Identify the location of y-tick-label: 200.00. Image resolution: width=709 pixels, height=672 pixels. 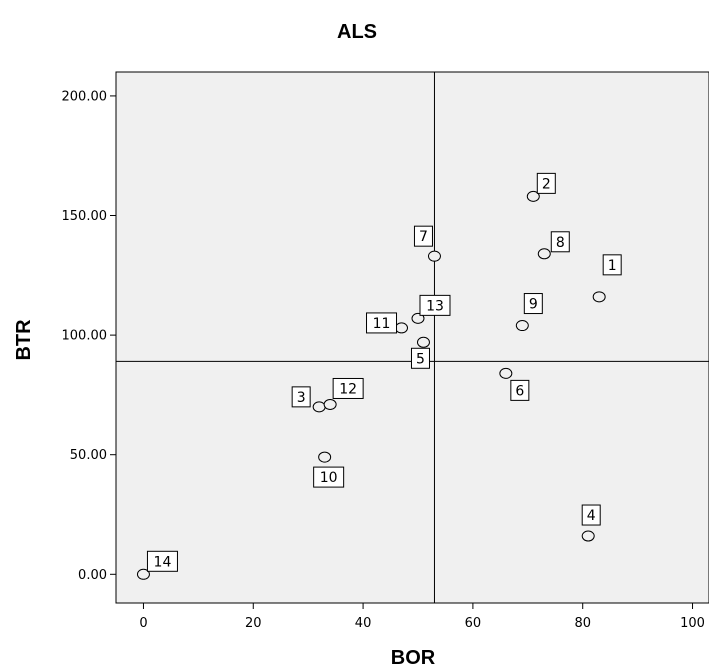
(85, 96).